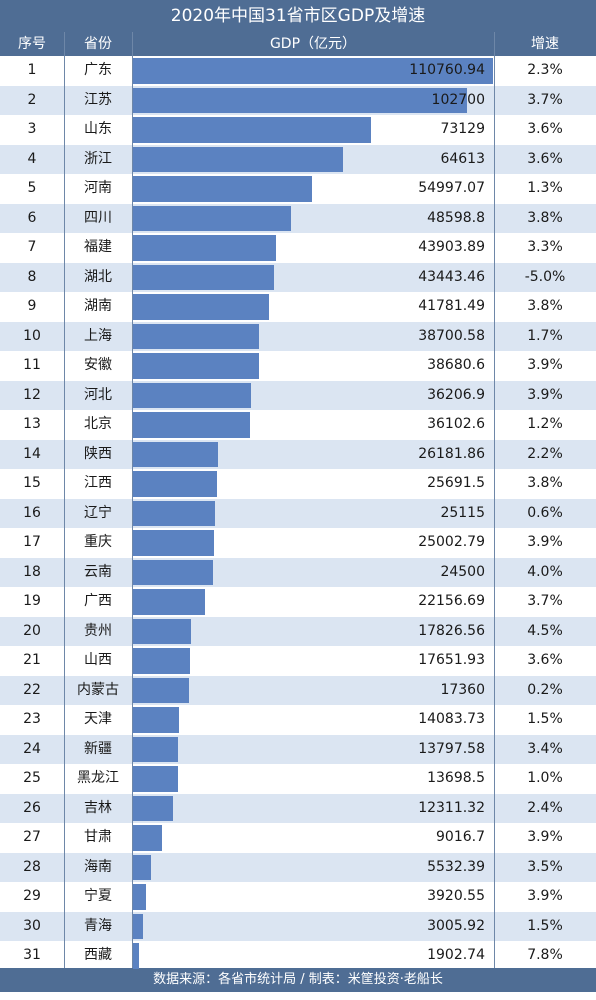 The image size is (596, 1000). What do you see at coordinates (460, 837) in the screenshot?
I see `gdp-value-label: 9016.7` at bounding box center [460, 837].